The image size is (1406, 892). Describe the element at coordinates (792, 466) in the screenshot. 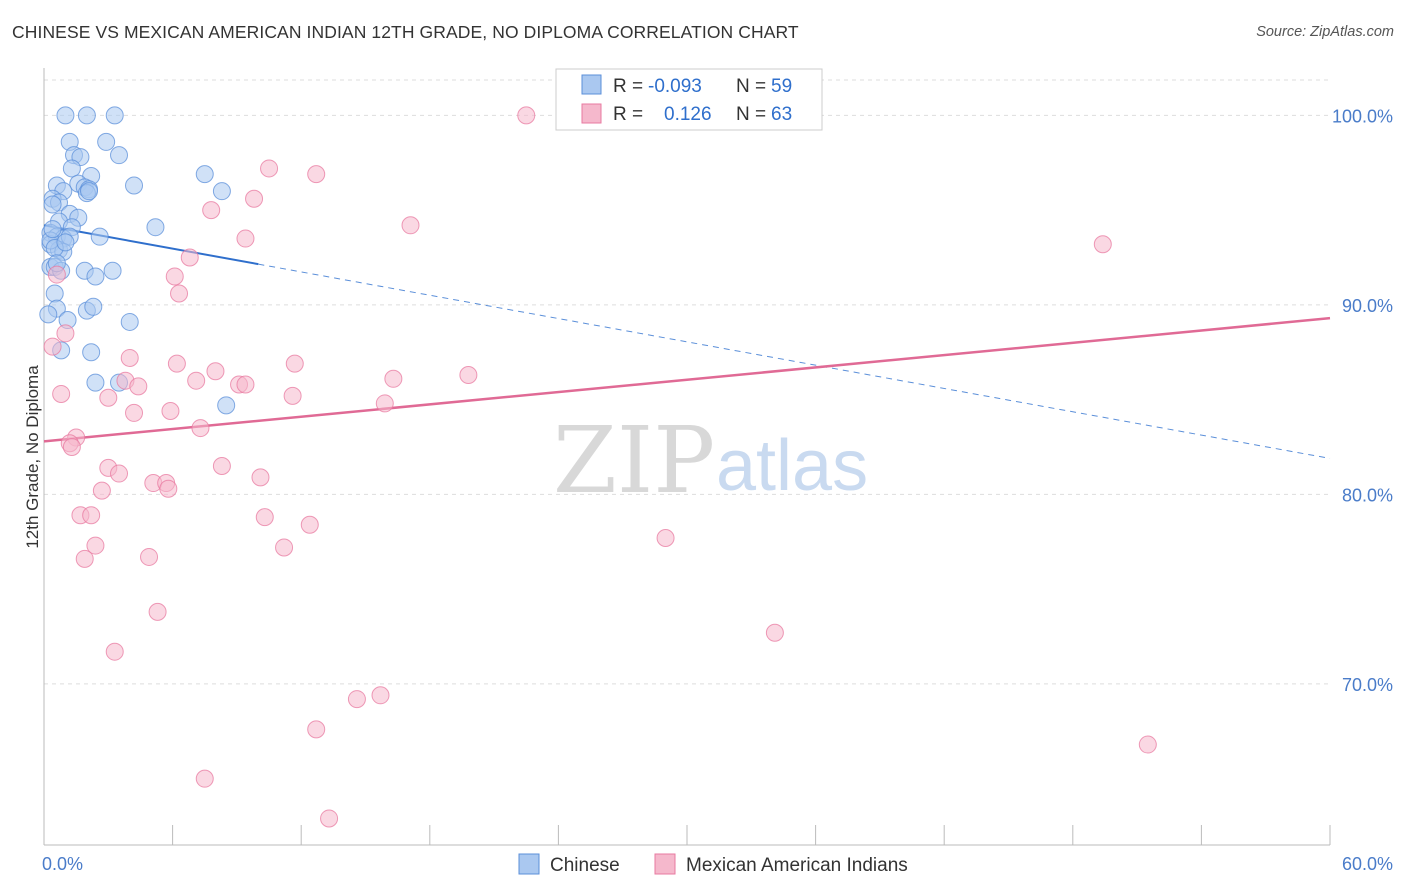

I see `watermark-atlas: atlas` at that location.